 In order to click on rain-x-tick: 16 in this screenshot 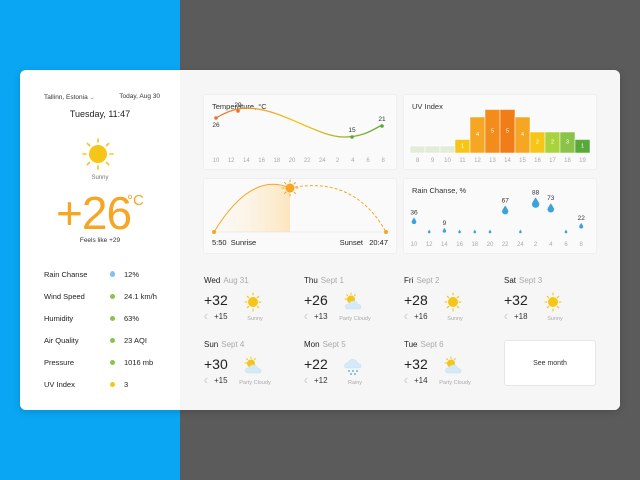, I will do `click(459, 245)`.